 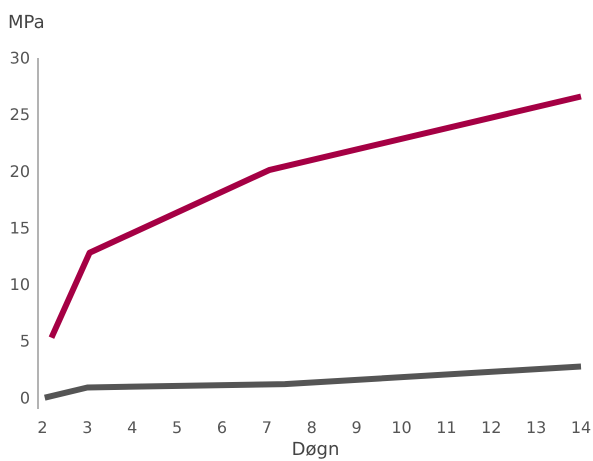 I want to click on x-axis-title: Døgn, so click(x=316, y=449).